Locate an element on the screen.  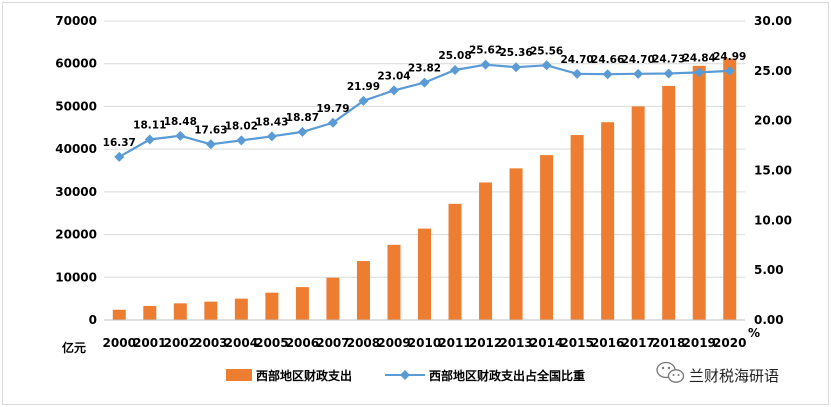
y-left-tick-label: 30000 is located at coordinates (76, 192).